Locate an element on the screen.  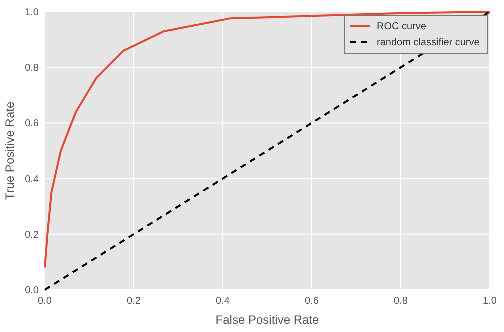
y-tick-label: 0.6 is located at coordinates (32, 124).